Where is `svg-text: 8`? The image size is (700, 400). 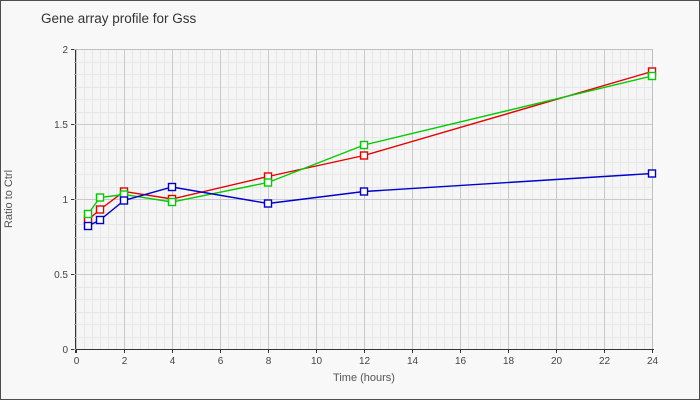 svg-text: 8 is located at coordinates (269, 361).